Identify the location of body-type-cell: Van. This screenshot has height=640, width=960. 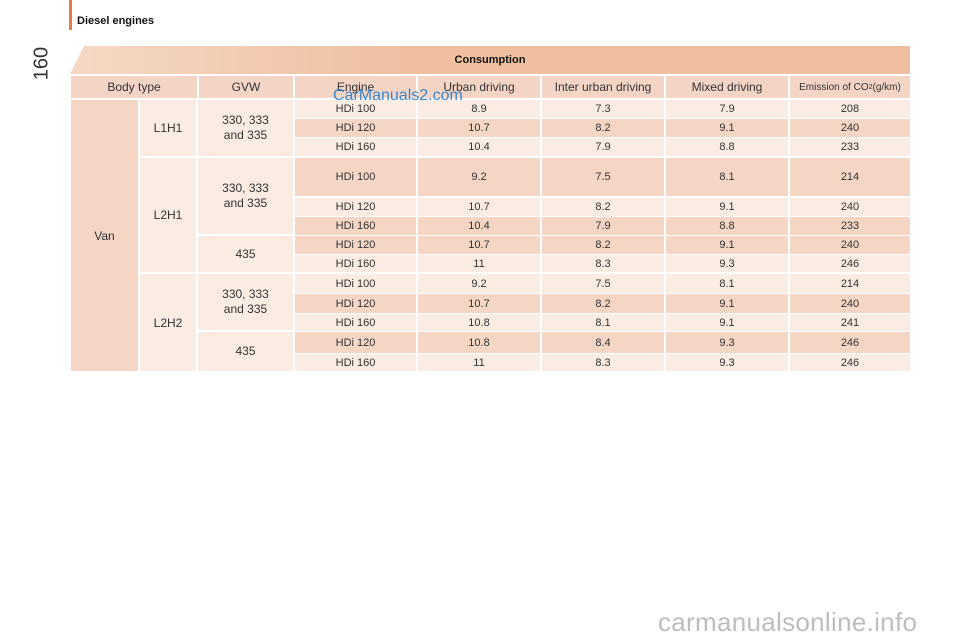
(104, 235).